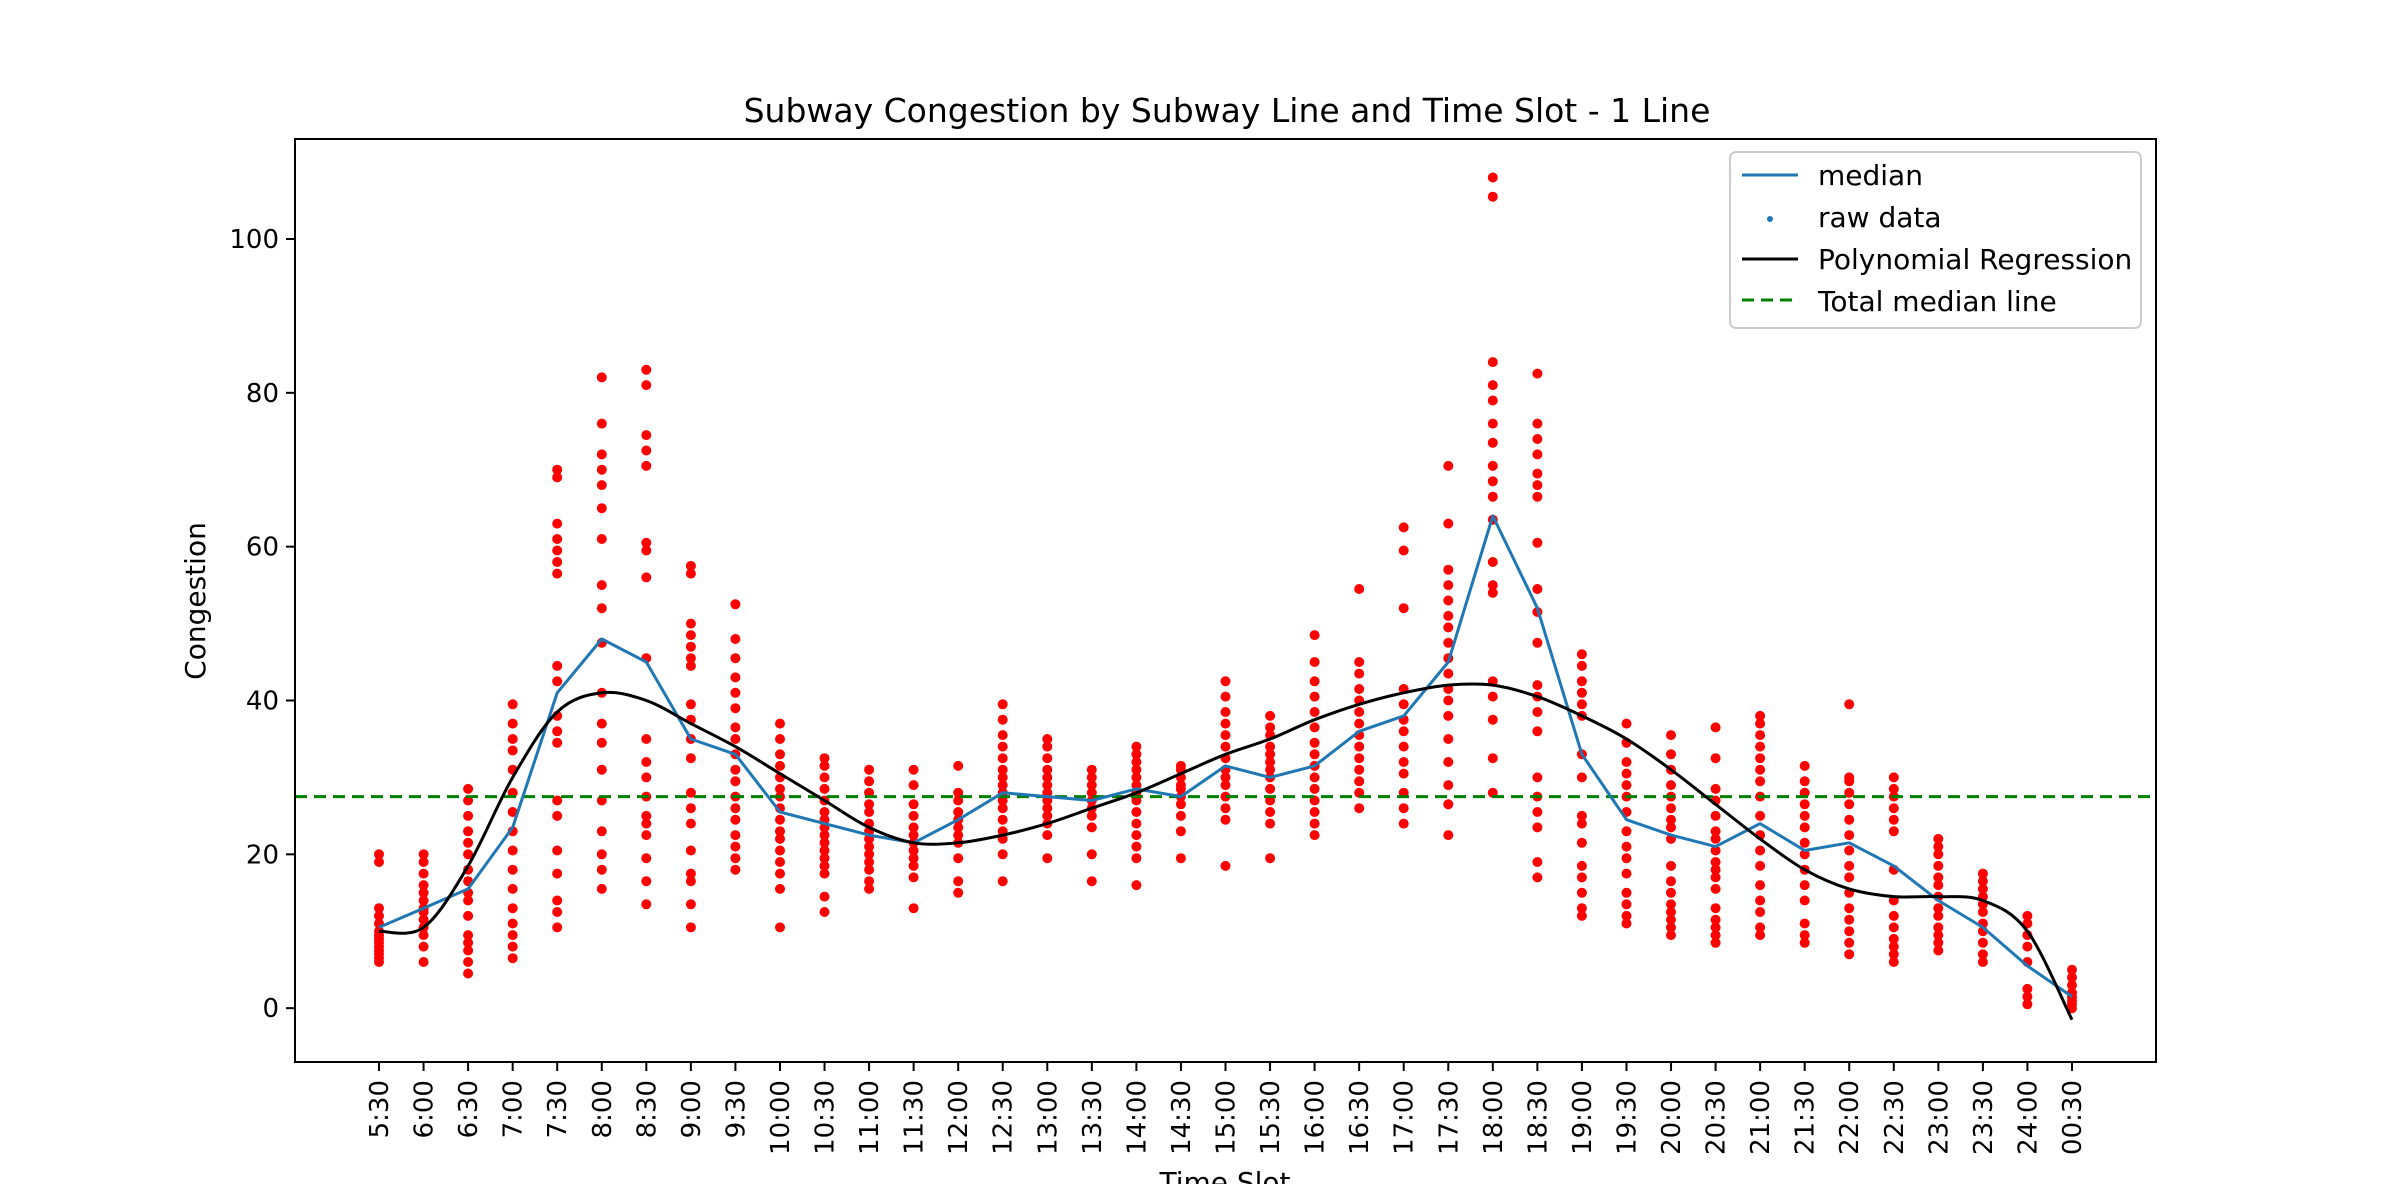 The image size is (2386, 1184). Describe the element at coordinates (195, 601) in the screenshot. I see `y-axis-label: Congestion` at that location.